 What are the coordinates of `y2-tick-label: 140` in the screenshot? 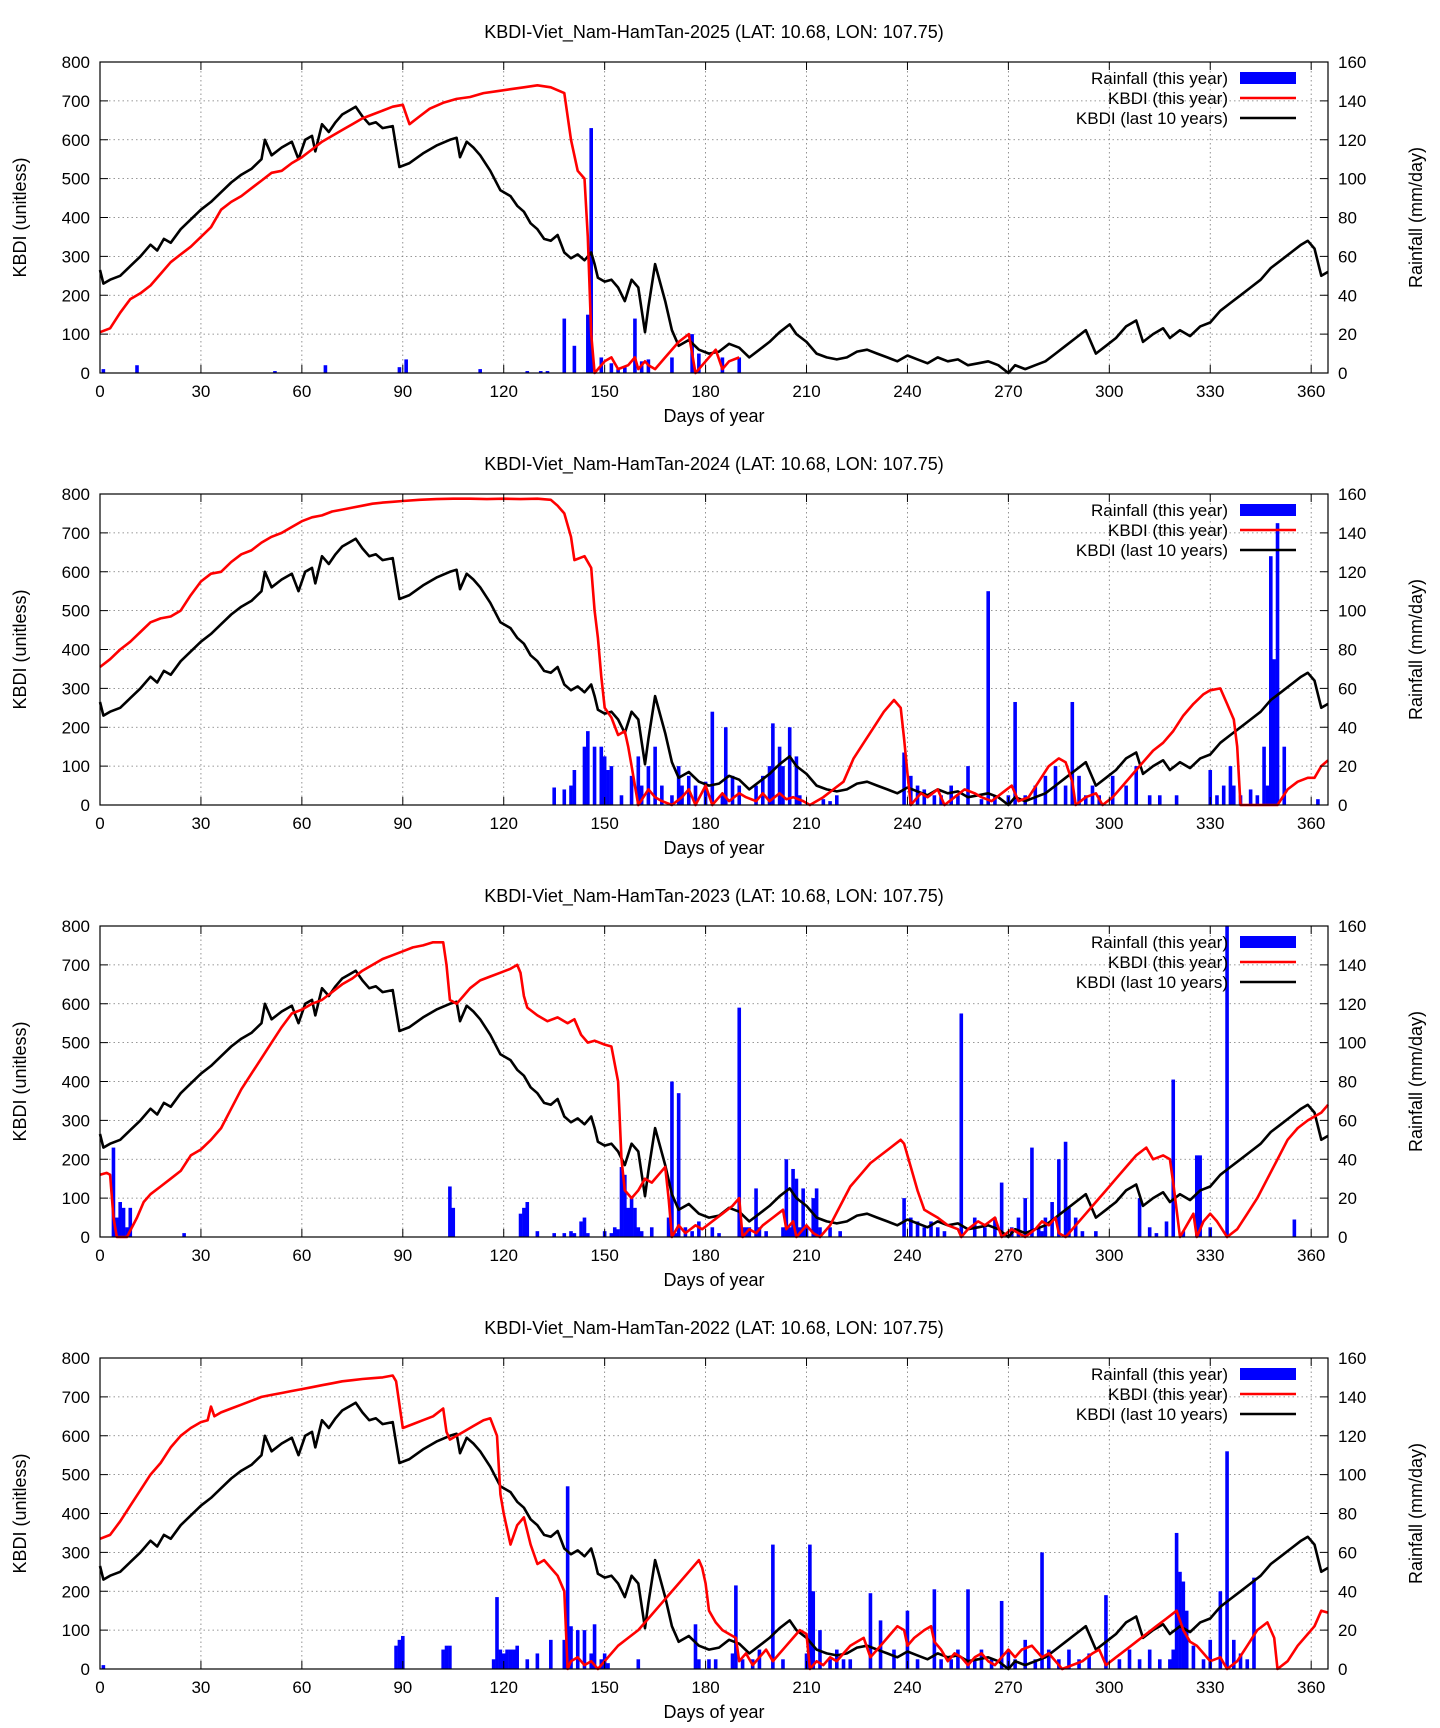 It's located at (1352, 533).